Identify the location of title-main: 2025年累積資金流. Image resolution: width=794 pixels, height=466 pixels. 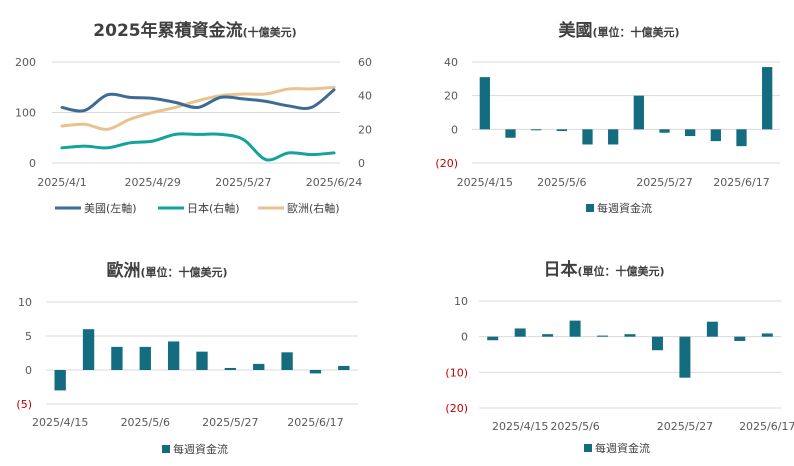
(167, 30).